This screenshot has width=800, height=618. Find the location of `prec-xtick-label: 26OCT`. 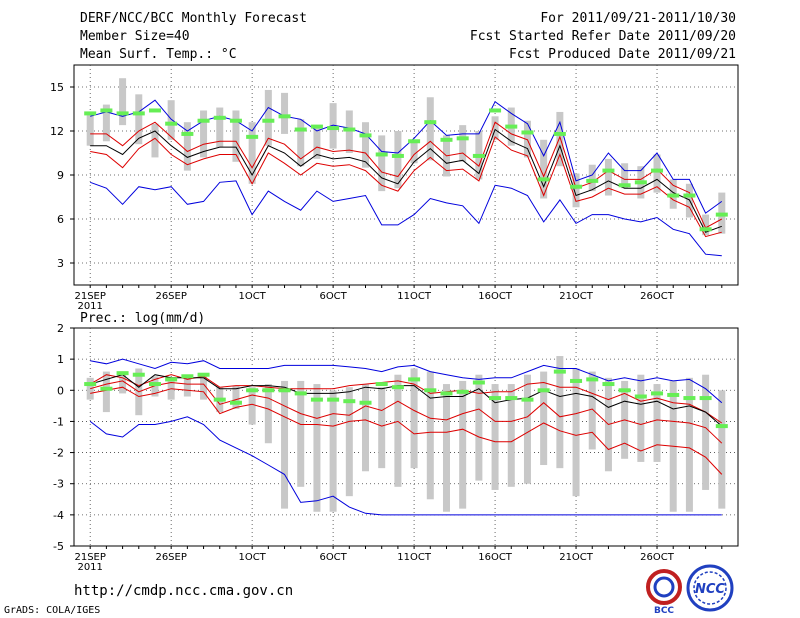

prec-xtick-label: 26OCT is located at coordinates (657, 557).